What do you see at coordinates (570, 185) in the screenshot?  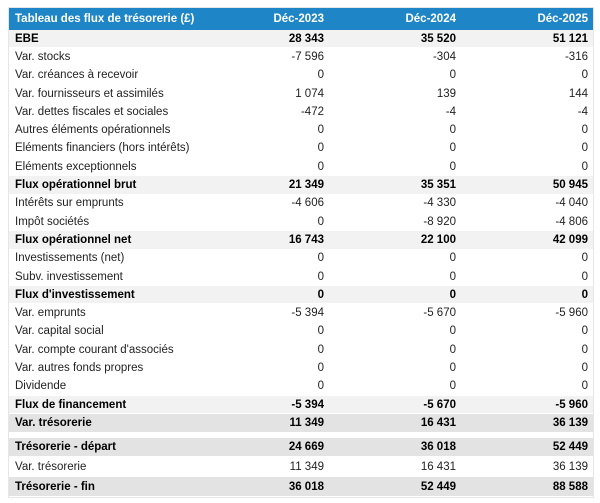 I see `row-value-y3: 50 945` at bounding box center [570, 185].